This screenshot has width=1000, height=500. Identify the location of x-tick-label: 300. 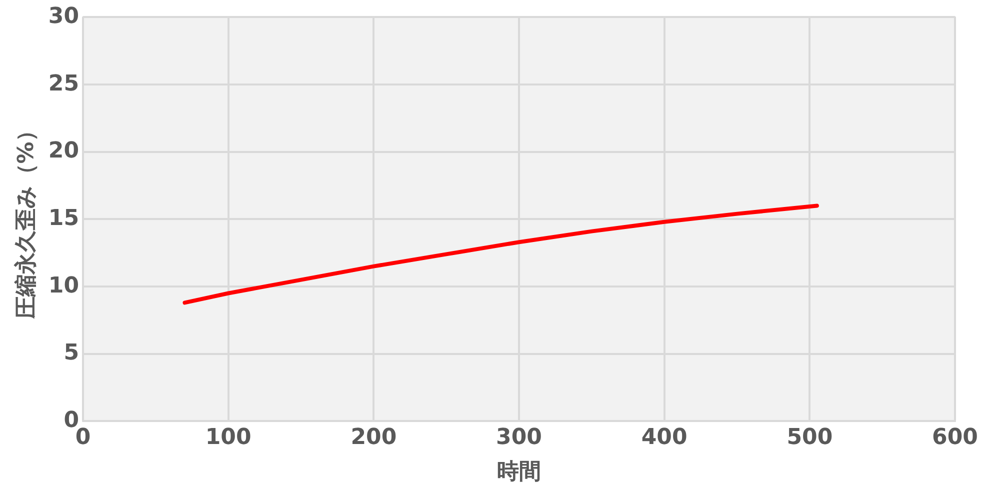
(519, 437).